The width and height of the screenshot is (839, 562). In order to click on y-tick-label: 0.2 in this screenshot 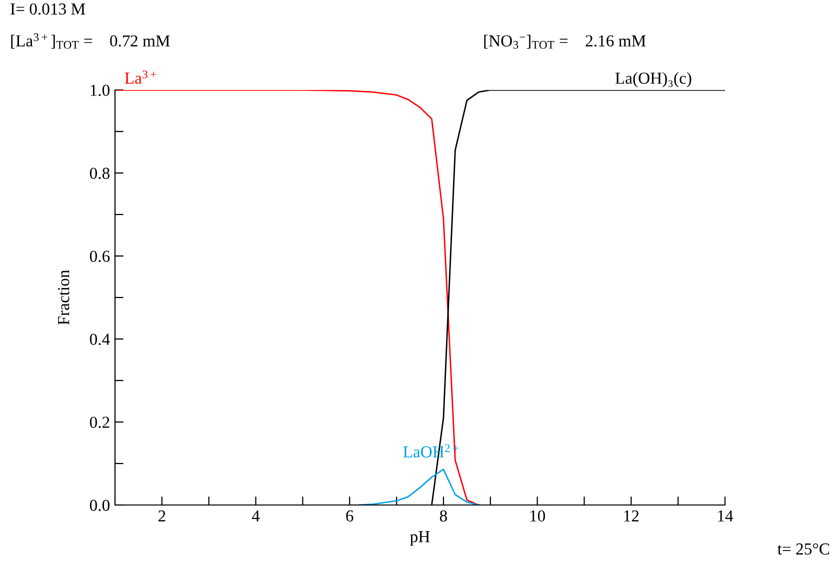, I will do `click(100, 422)`.